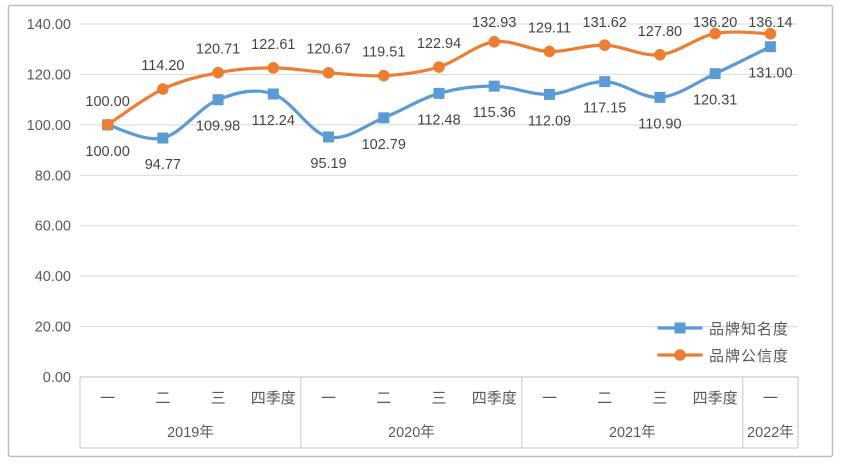 Image resolution: width=841 pixels, height=464 pixels. What do you see at coordinates (328, 50) in the screenshot?
I see `data-label: 120.67` at bounding box center [328, 50].